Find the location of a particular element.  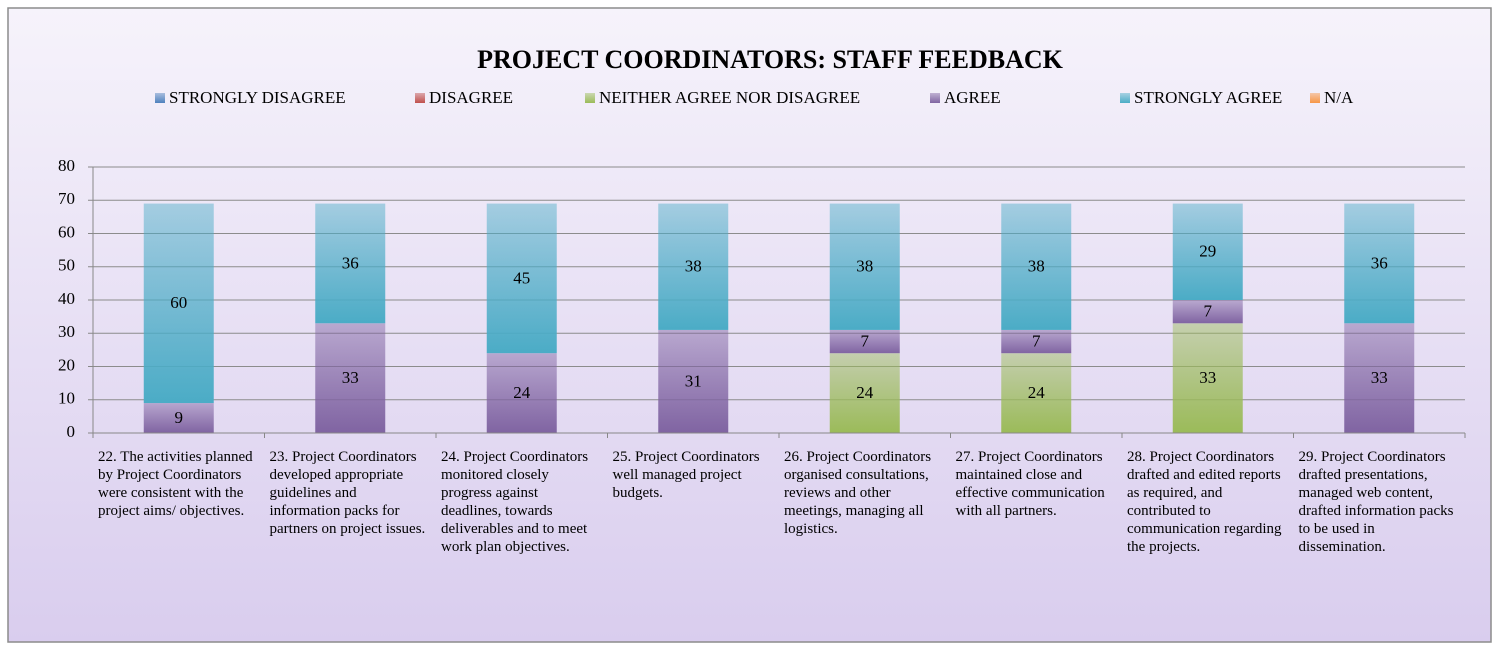

y-tick-label: 30 is located at coordinates (66, 331).